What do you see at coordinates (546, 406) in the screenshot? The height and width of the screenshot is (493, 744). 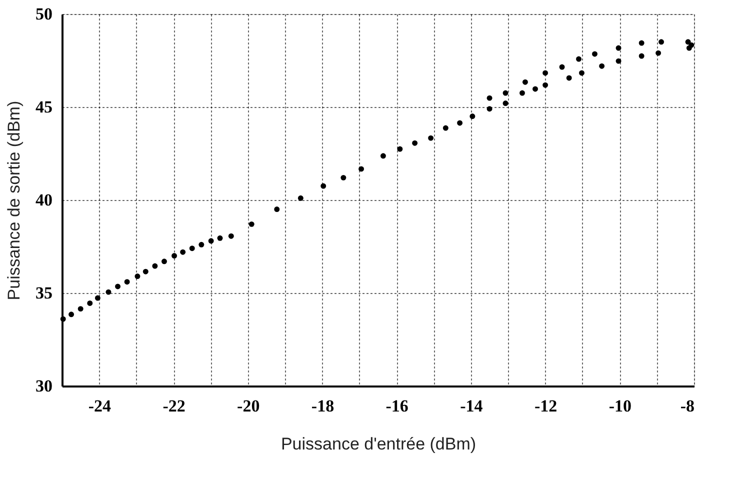 I see `x-tick-label: -12` at bounding box center [546, 406].